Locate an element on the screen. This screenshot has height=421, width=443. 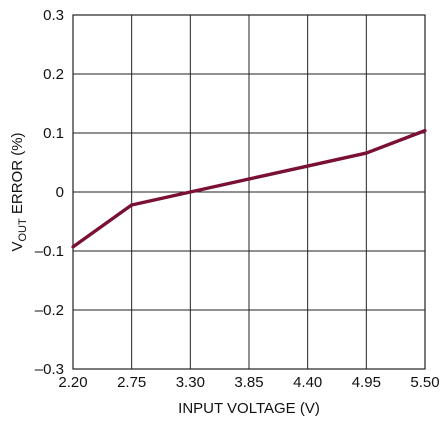
x-tick-label: 4.40 is located at coordinates (307, 382).